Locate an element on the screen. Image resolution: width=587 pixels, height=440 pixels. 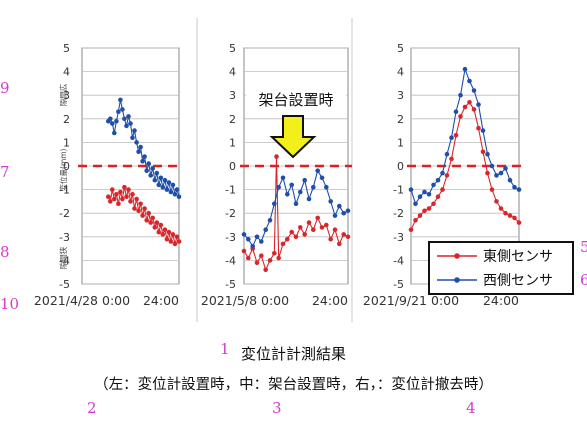
series-line-east is located at coordinates (296, 214).